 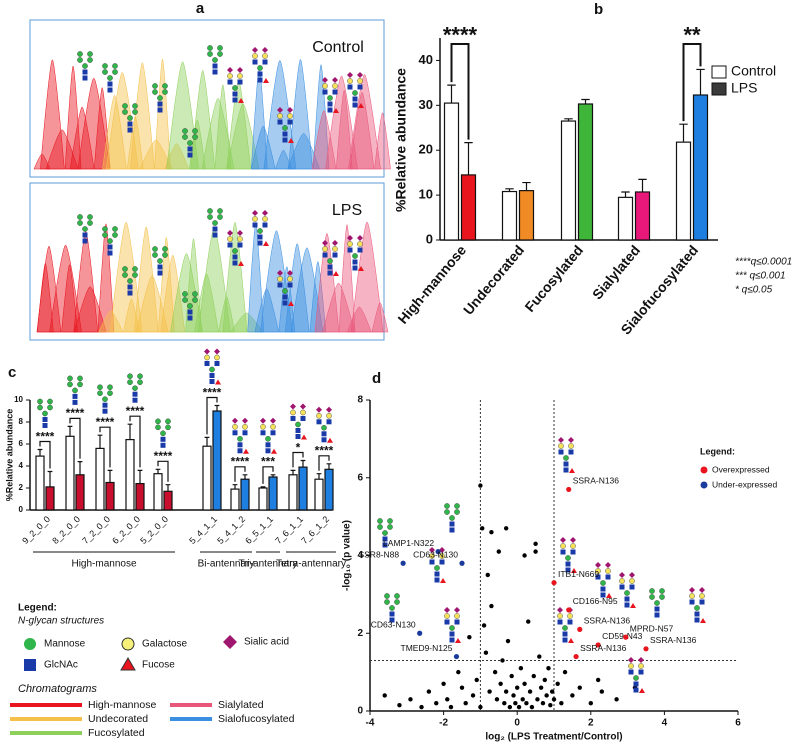 What do you see at coordinates (378, 555) in the screenshot?
I see `point-label: SSR8-N88` at bounding box center [378, 555].